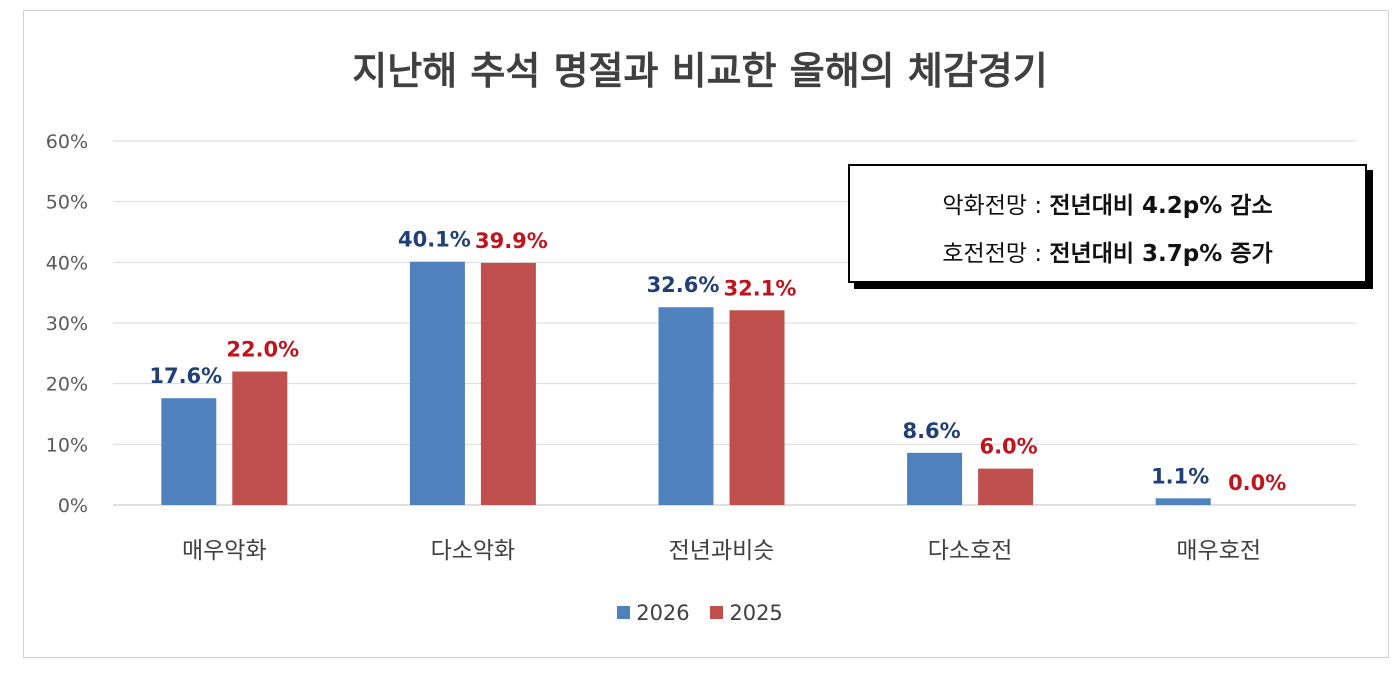  Describe the element at coordinates (970, 551) in the screenshot. I see `x-tick-label: 다소호전` at that location.